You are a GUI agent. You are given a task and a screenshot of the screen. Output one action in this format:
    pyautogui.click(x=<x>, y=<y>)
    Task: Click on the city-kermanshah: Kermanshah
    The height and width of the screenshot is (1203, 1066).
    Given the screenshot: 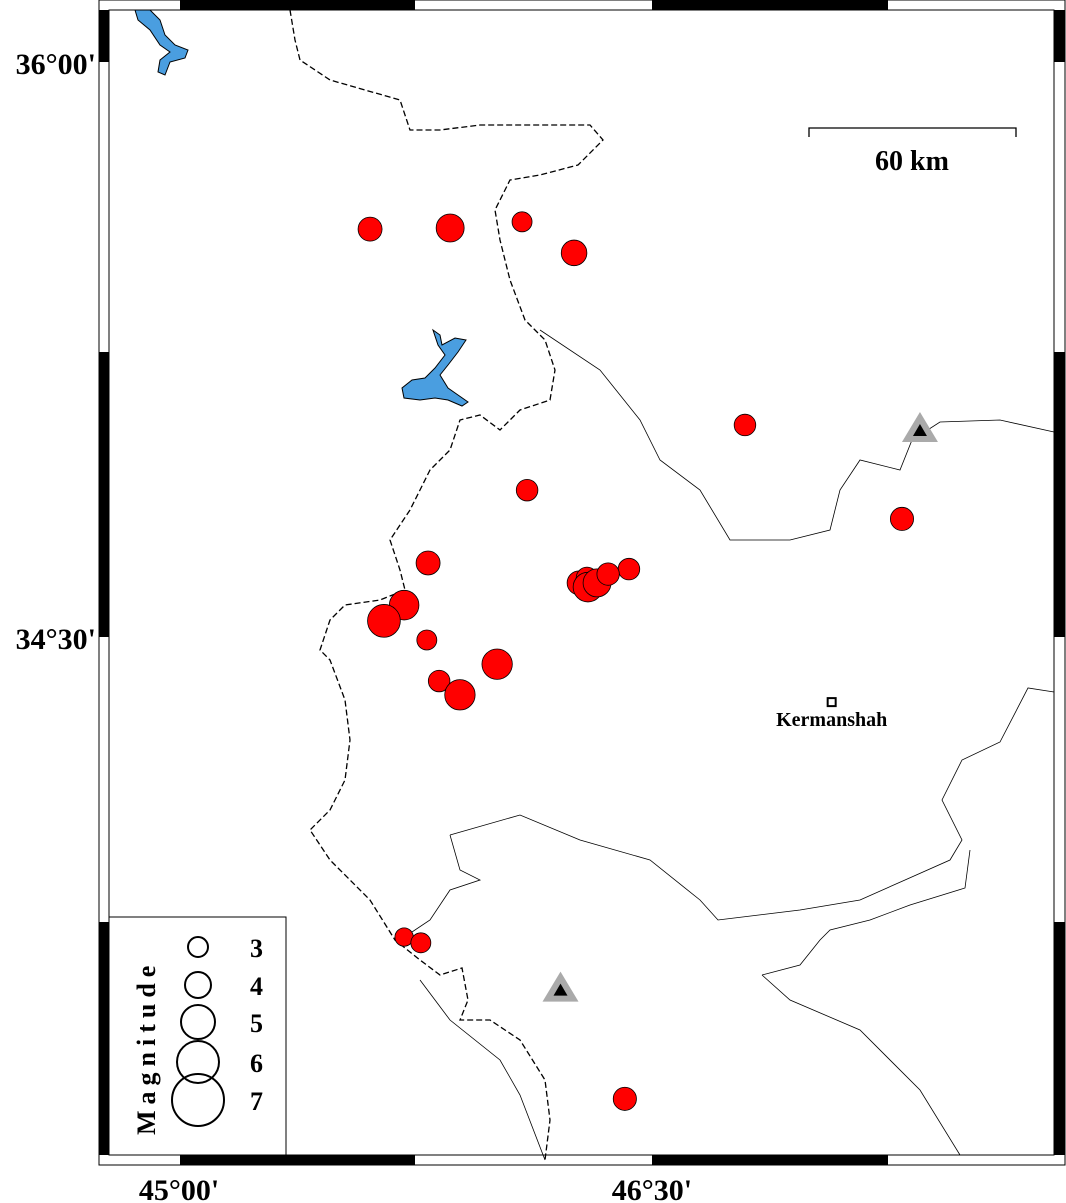 What is the action you would take?
    pyautogui.click(x=831, y=714)
    